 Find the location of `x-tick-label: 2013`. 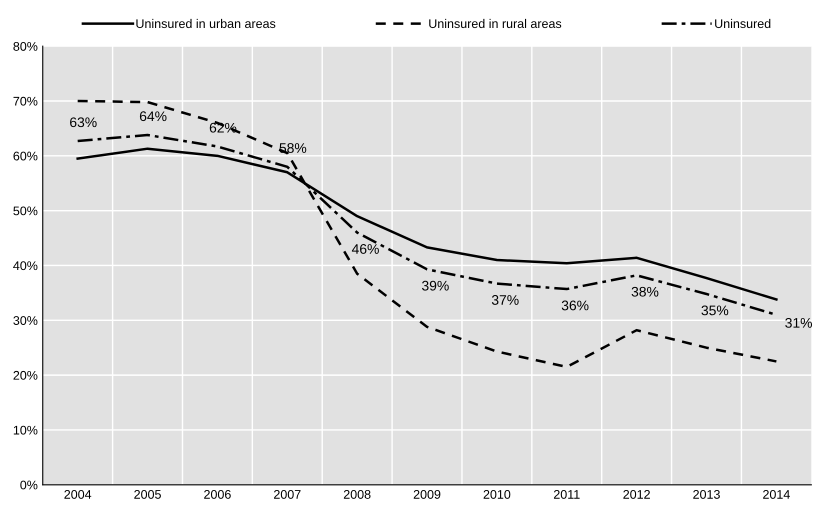

x-tick-label: 2013 is located at coordinates (706, 494).